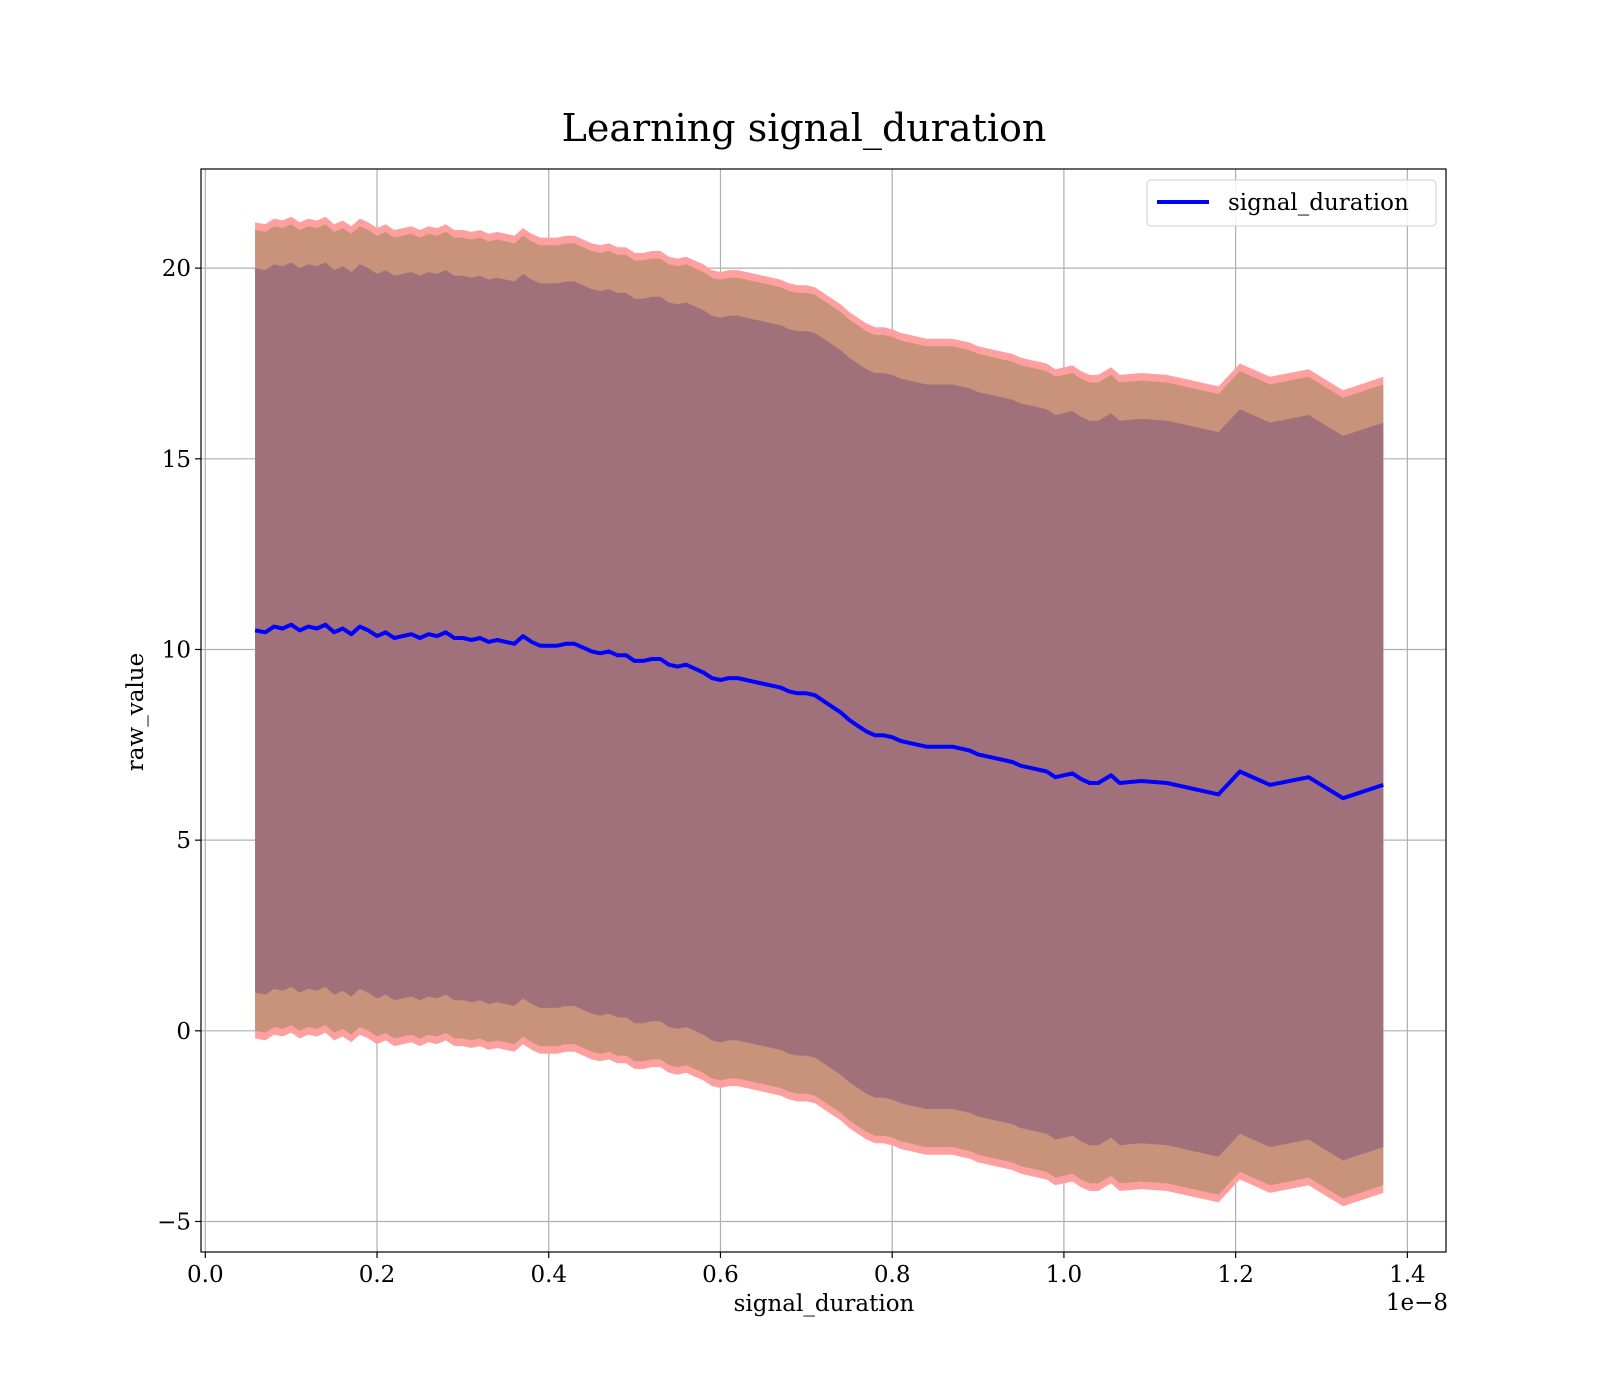 This screenshot has height=1400, width=1600. I want to click on chart-title: Learning signal_duration, so click(804, 128).